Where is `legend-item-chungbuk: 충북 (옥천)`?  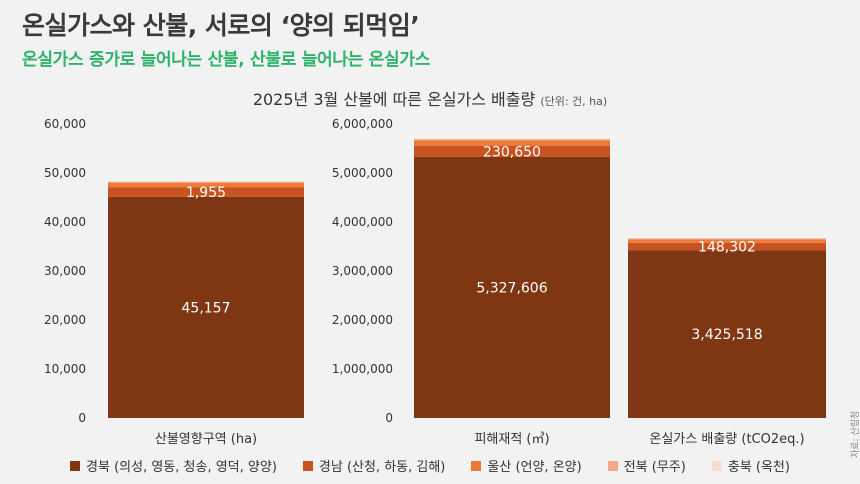 legend-item-chungbuk: 충북 (옥천) is located at coordinates (750, 465).